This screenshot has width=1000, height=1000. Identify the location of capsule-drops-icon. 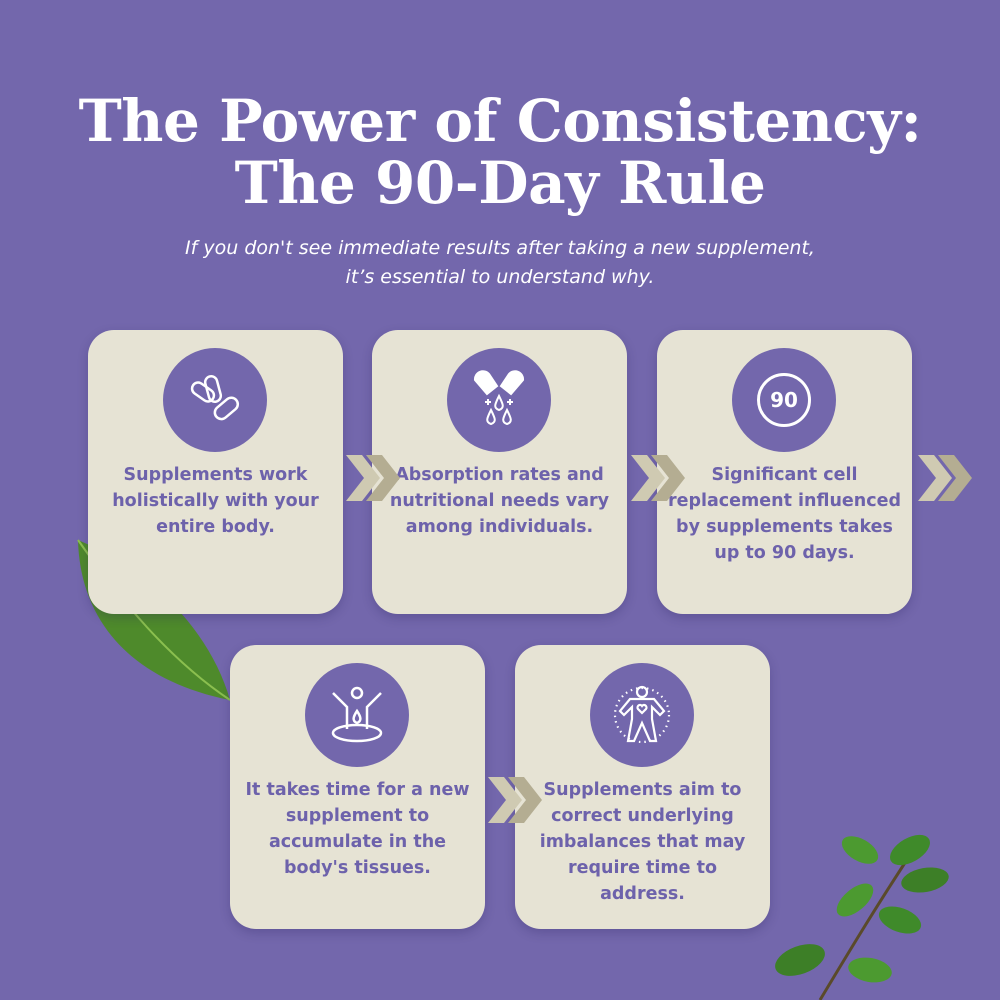
(499, 400).